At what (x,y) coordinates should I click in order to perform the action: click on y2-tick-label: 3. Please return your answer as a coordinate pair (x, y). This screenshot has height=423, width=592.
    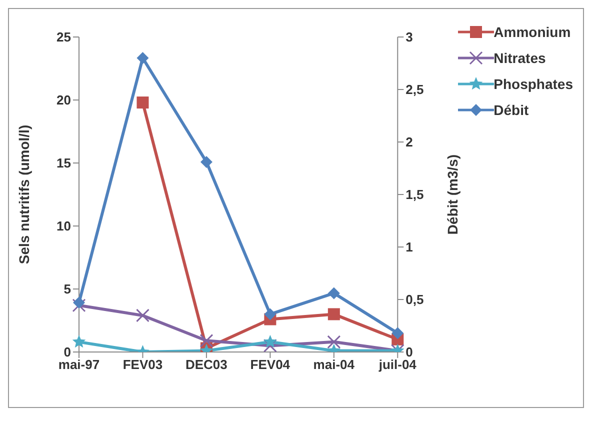
    Looking at the image, I should click on (409, 37).